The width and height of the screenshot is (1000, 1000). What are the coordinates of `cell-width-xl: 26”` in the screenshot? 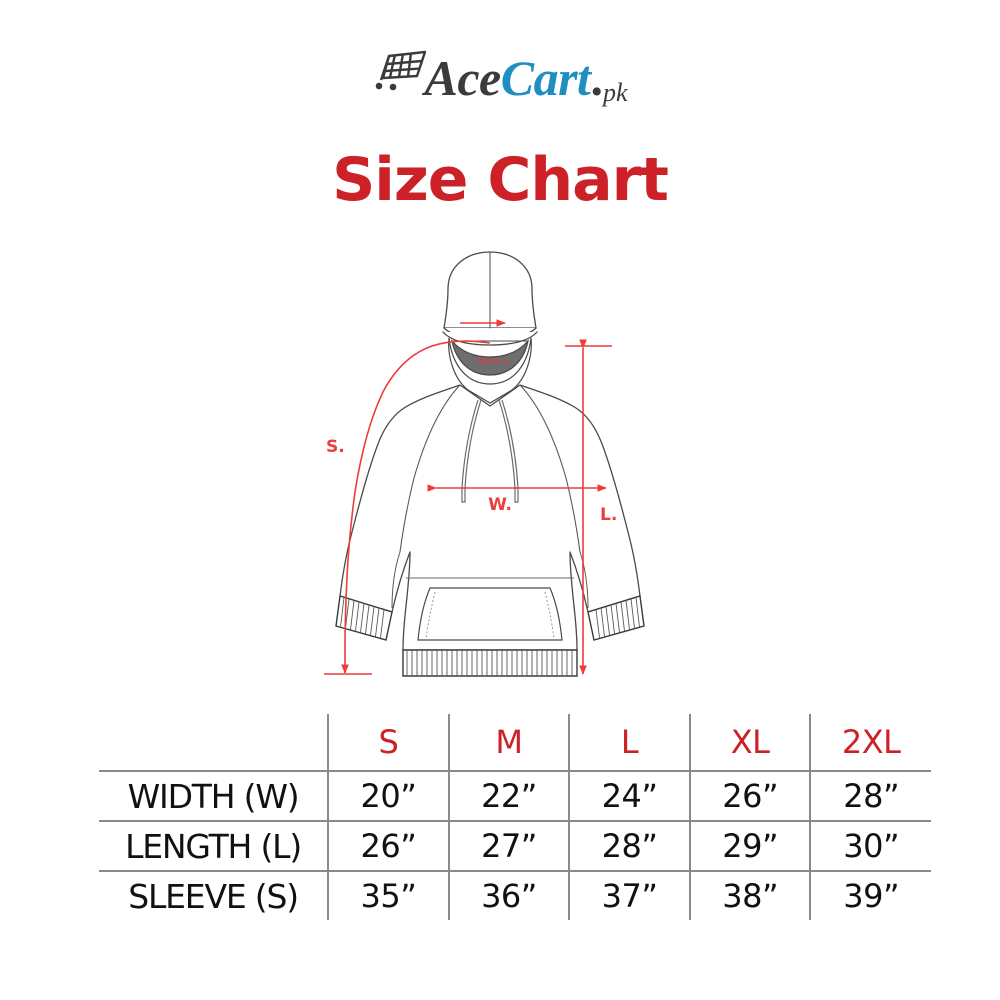 It's located at (749, 795).